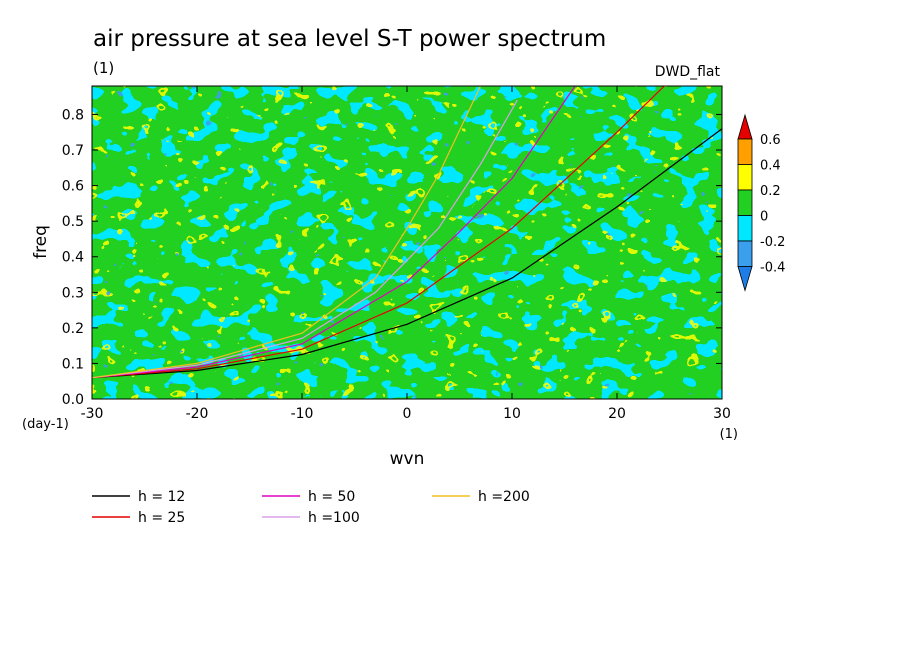  What do you see at coordinates (729, 434) in the screenshot?
I see `x-unit-label: (1)` at bounding box center [729, 434].